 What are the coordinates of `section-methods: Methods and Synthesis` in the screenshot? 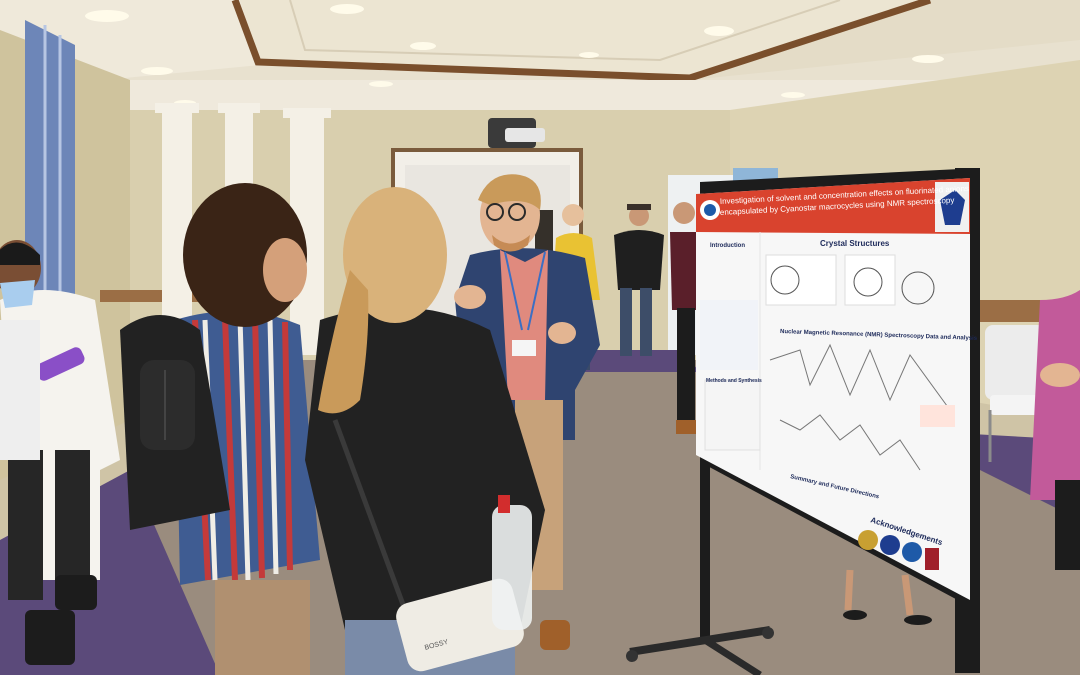 It's located at (734, 381).